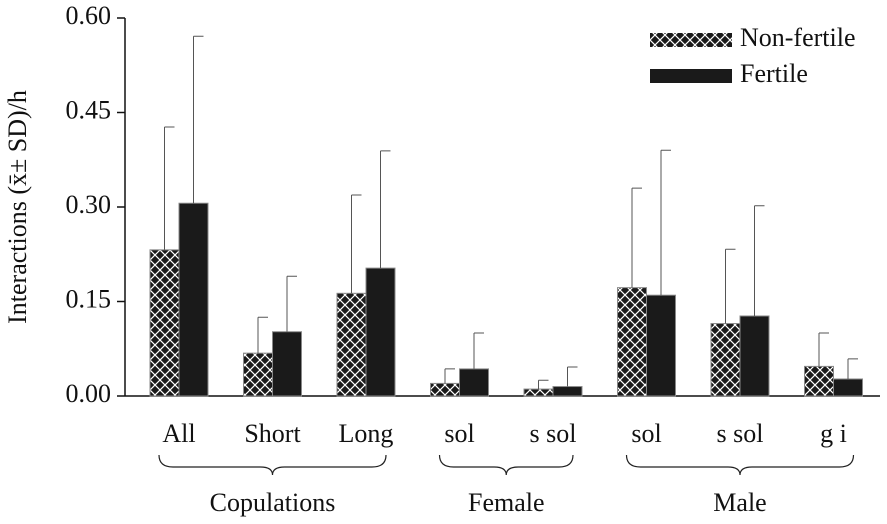  Describe the element at coordinates (89, 204) in the screenshot. I see `y-tick-label: 0.30` at that location.